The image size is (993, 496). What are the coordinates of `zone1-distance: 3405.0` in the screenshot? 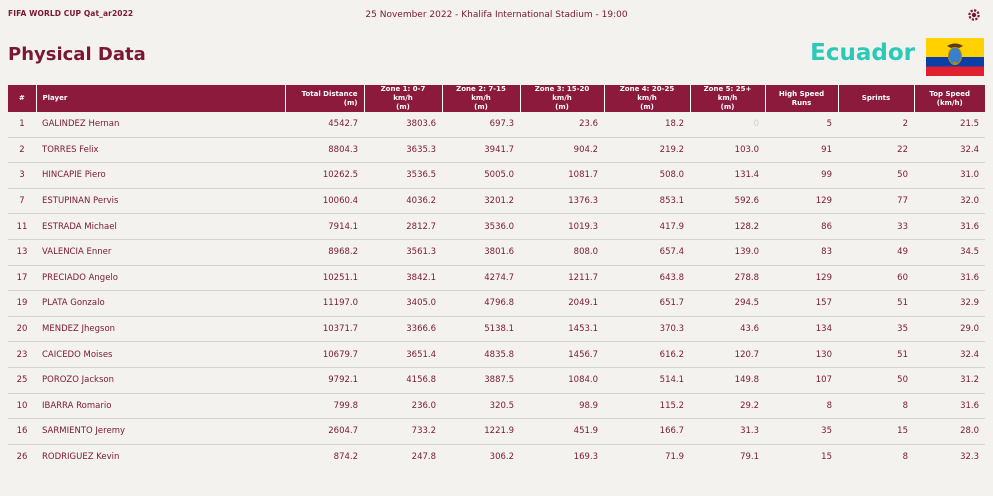 It's located at (403, 303).